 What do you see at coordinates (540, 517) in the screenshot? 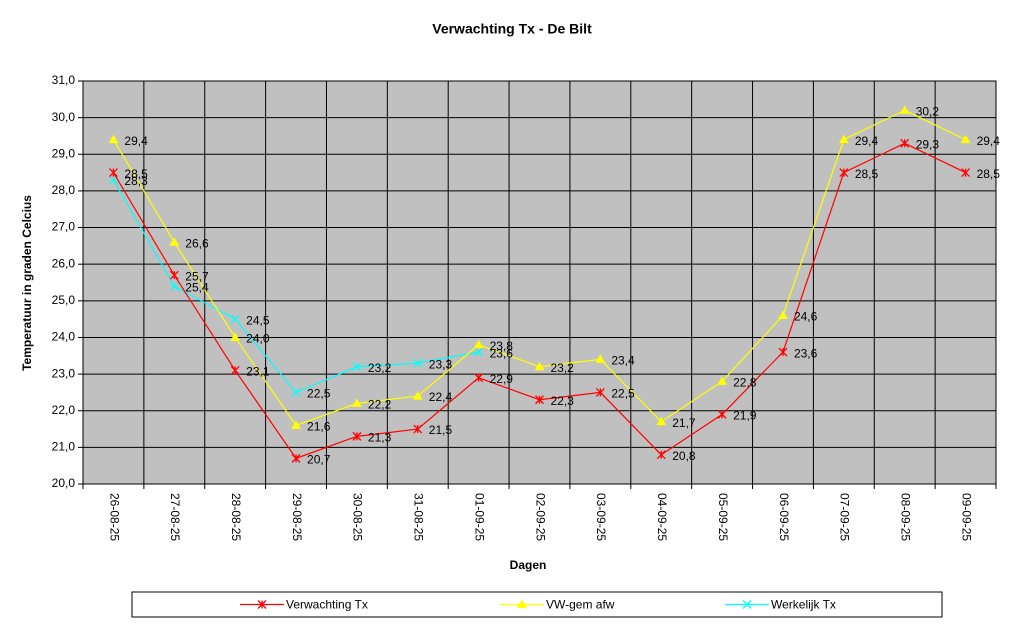
I see `x-tick-label: 02-09-25` at bounding box center [540, 517].